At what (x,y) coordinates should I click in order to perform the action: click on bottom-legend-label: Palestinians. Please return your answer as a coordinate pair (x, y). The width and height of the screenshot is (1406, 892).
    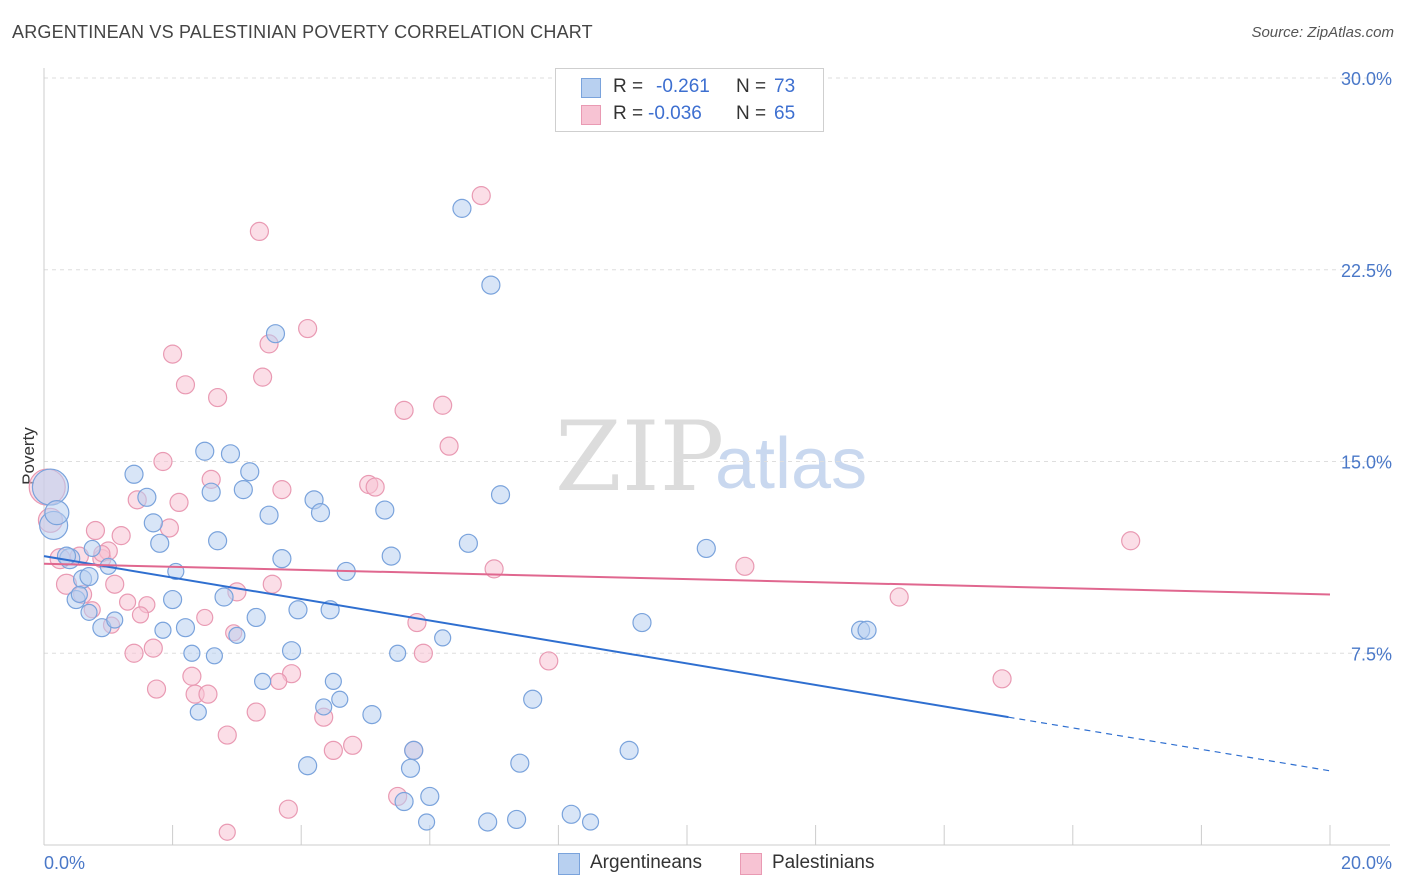
    Looking at the image, I should click on (823, 862).